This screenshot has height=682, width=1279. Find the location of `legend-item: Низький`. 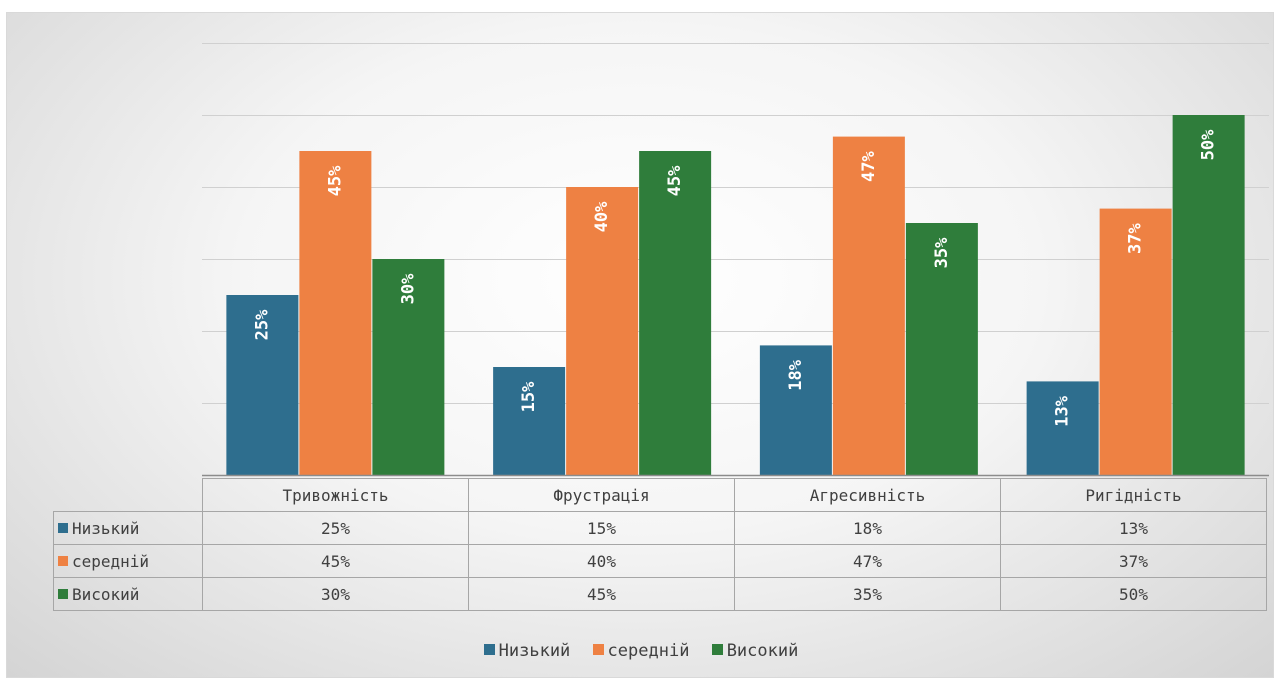

legend-item: Низький is located at coordinates (527, 651).